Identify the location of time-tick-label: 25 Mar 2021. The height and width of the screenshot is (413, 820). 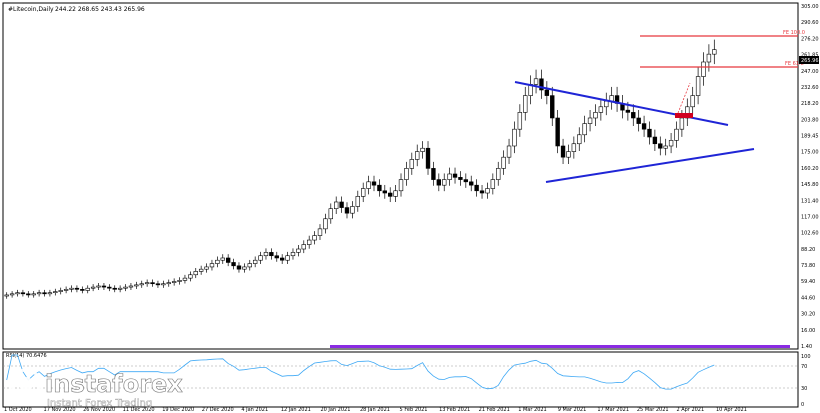
(653, 410).